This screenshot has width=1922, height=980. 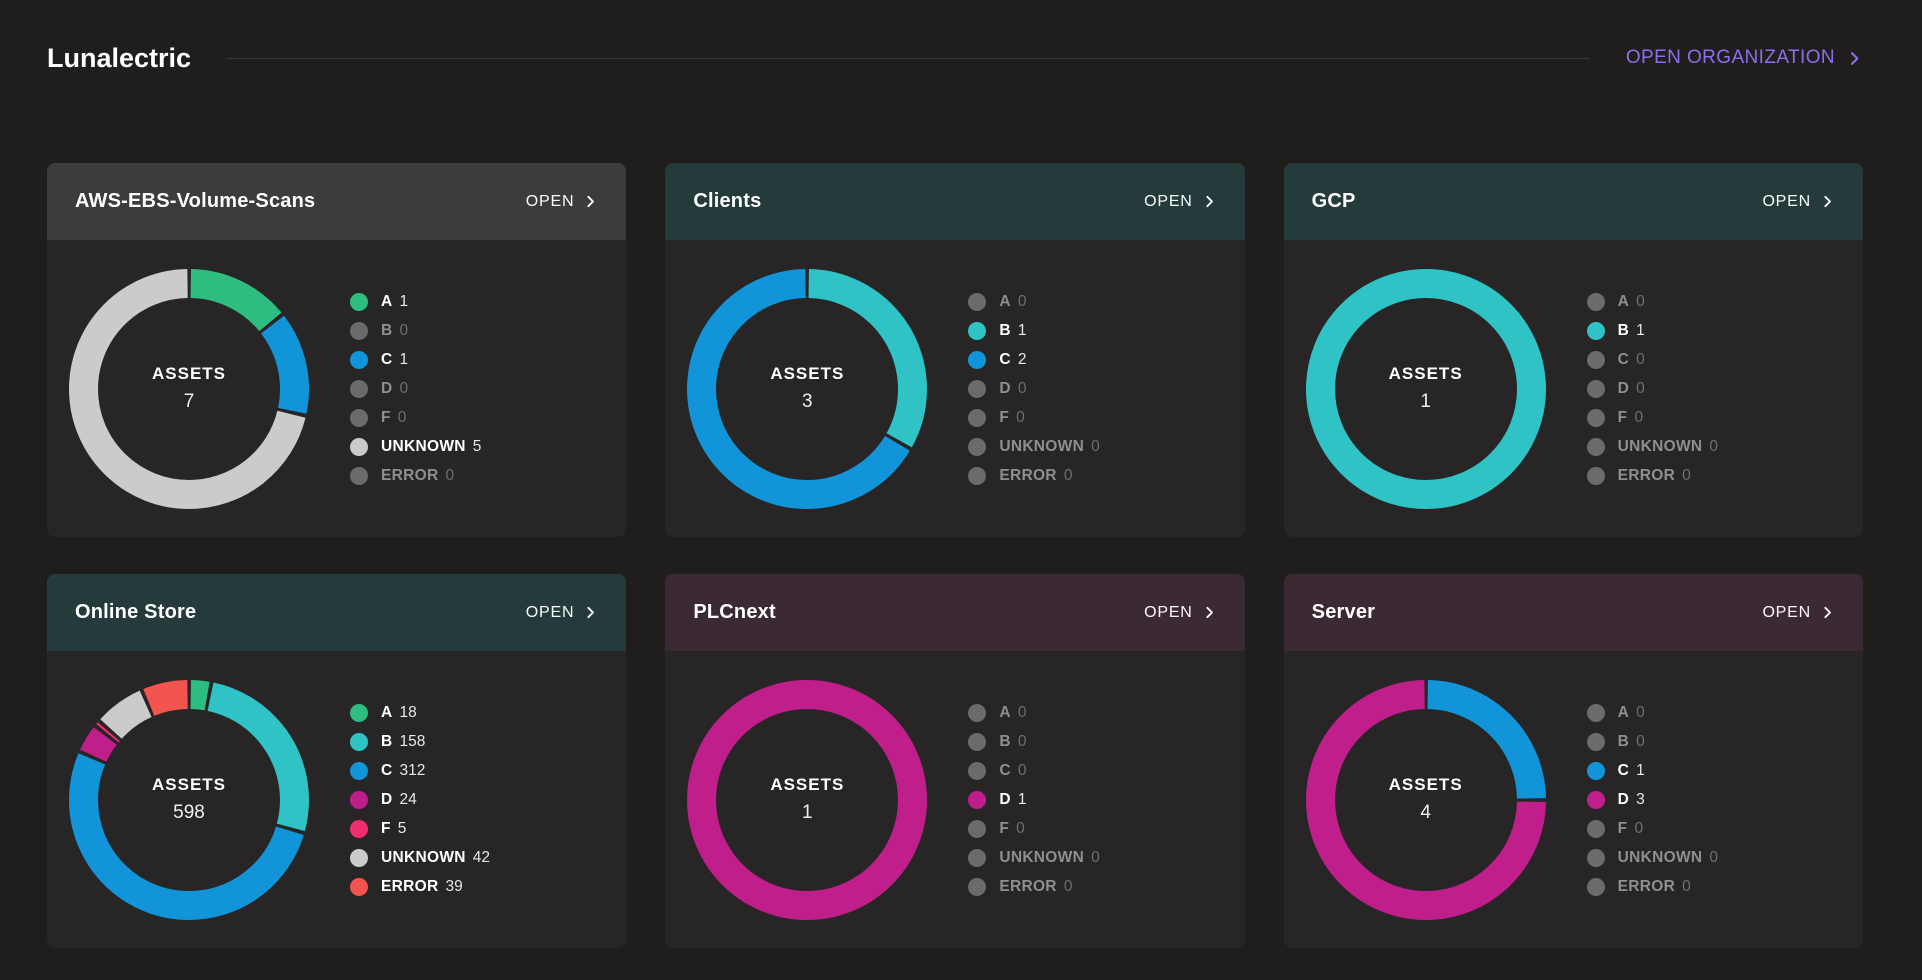 What do you see at coordinates (955, 612) in the screenshot?
I see `space-card-header: PLCnext OPEN` at bounding box center [955, 612].